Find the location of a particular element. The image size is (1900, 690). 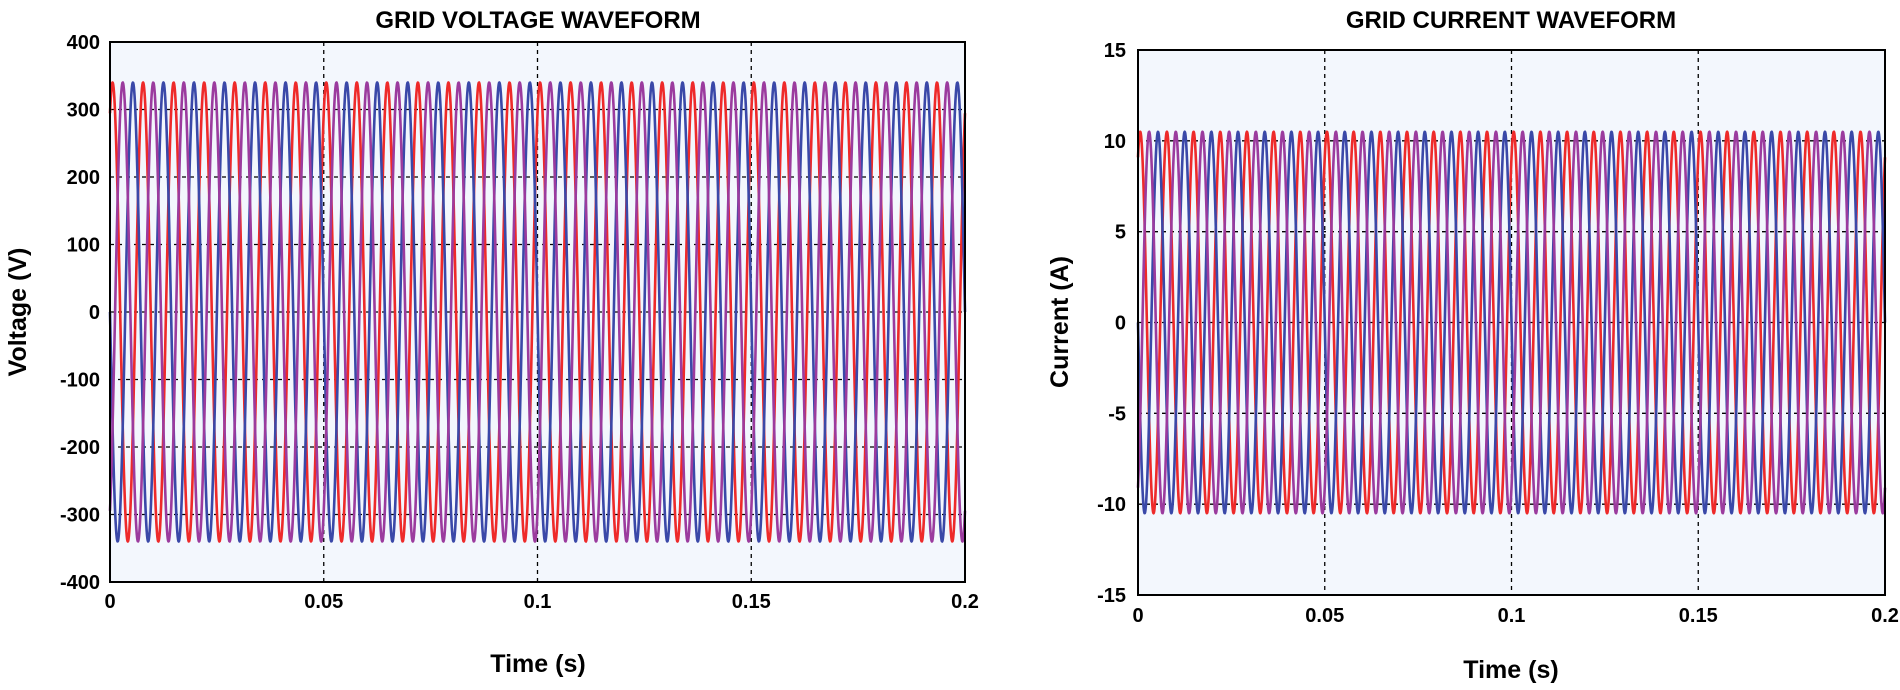

y-axis-label: Voltage (V) is located at coordinates (18, 312).